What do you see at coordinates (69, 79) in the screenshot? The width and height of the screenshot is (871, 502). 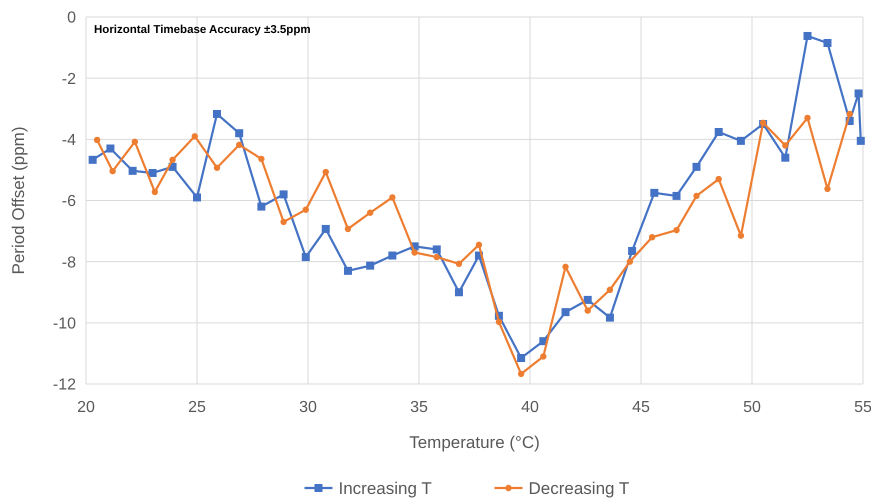 I see `y-tick-label: -2` at bounding box center [69, 79].